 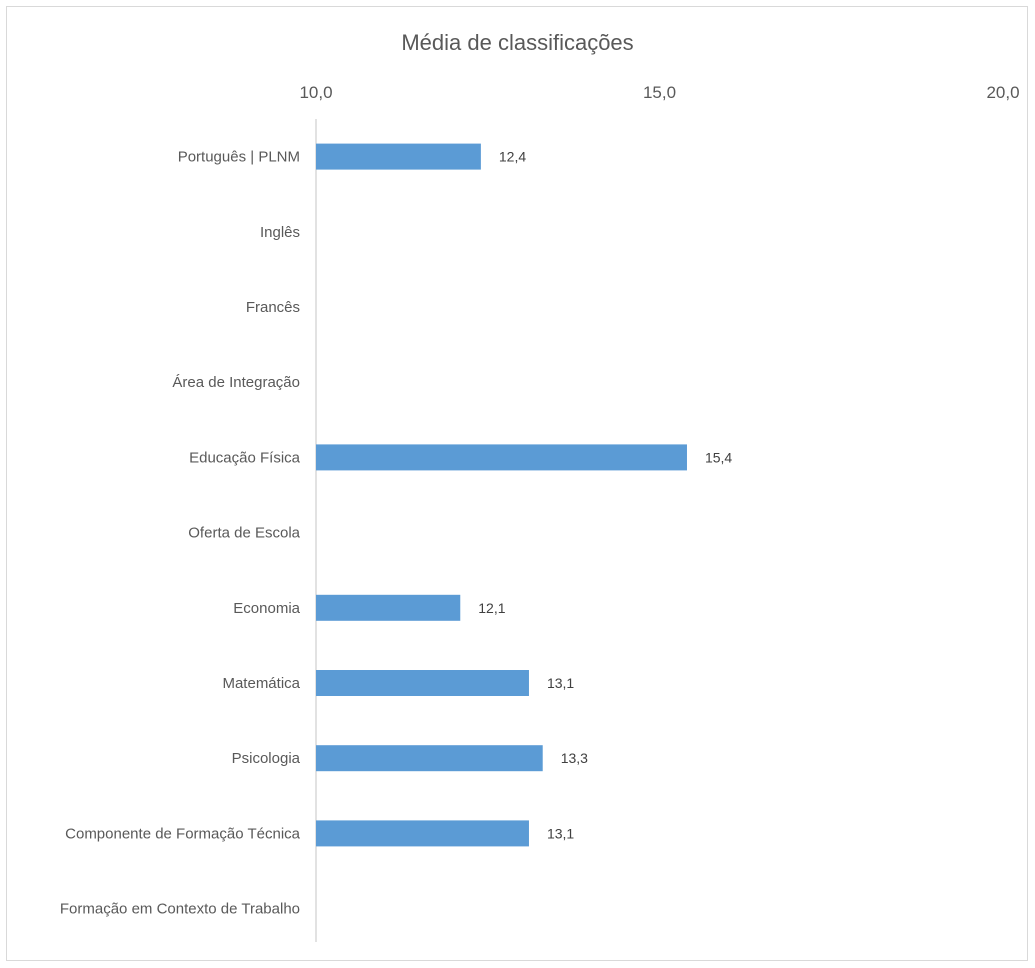 What do you see at coordinates (183, 833) in the screenshot?
I see `category-label: Componente de Formação Técnica` at bounding box center [183, 833].